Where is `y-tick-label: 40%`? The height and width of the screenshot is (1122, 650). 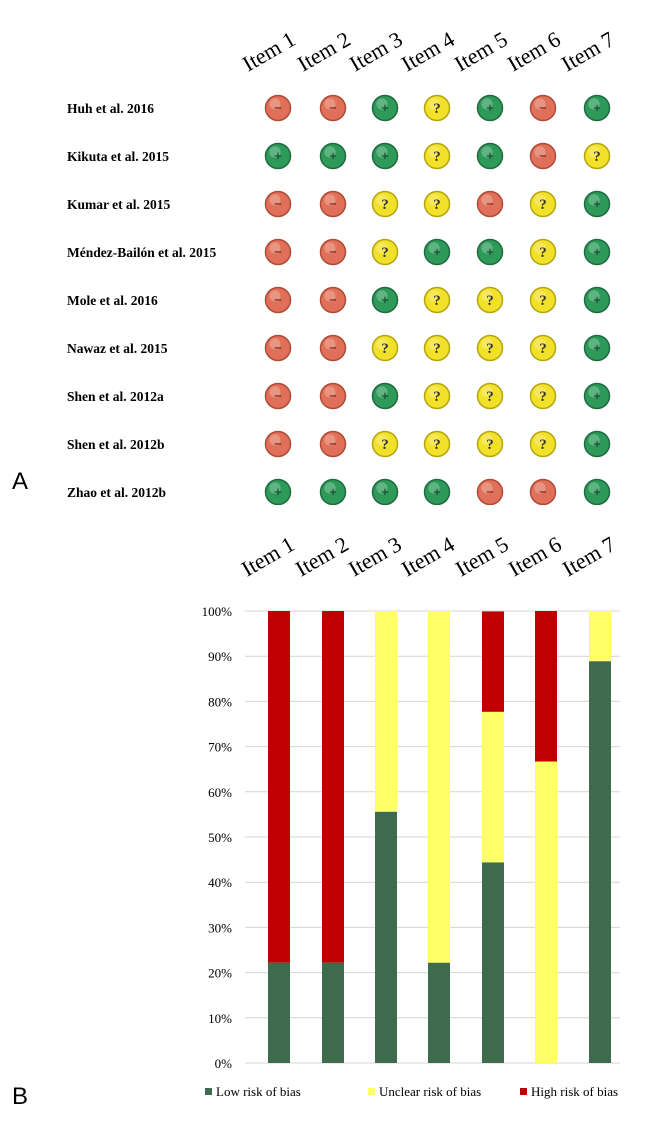
y-tick-label: 40% is located at coordinates (220, 882).